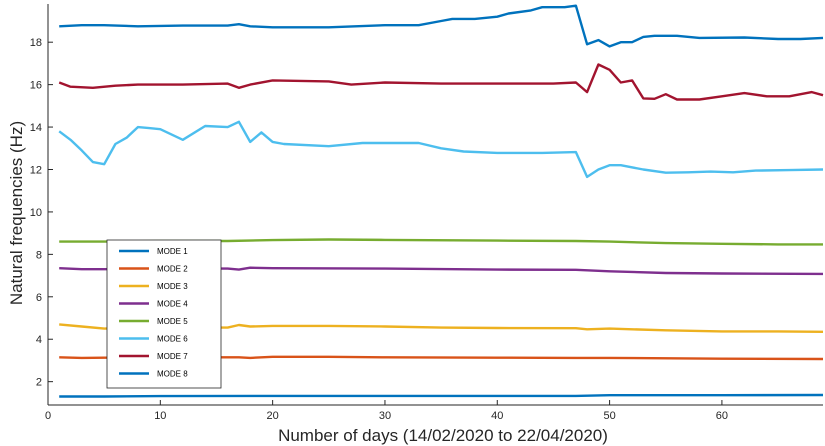 This screenshot has height=446, width=825. Describe the element at coordinates (172, 304) in the screenshot. I see `legend-label: MODE 4` at that location.